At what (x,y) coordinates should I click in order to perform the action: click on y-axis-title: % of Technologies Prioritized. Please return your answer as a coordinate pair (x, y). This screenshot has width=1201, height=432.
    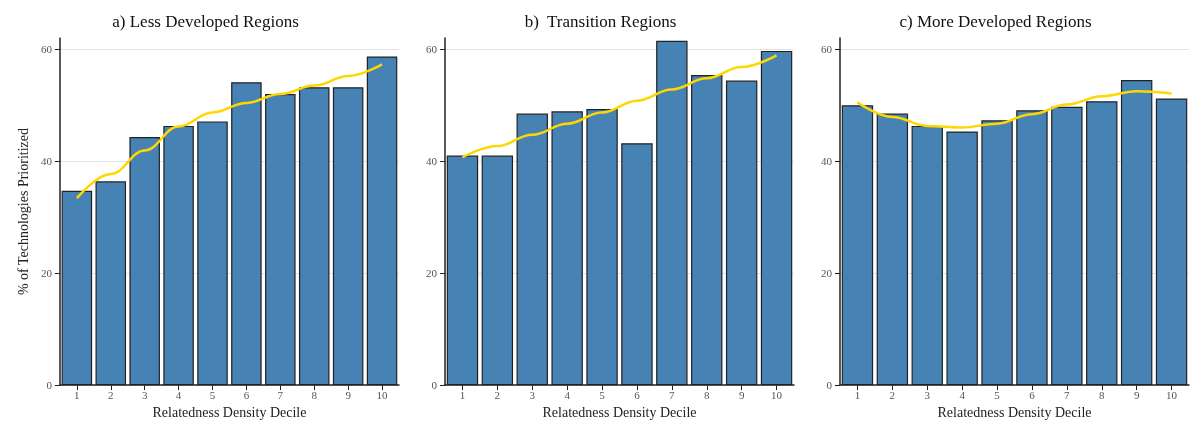
    Looking at the image, I should click on (23, 211).